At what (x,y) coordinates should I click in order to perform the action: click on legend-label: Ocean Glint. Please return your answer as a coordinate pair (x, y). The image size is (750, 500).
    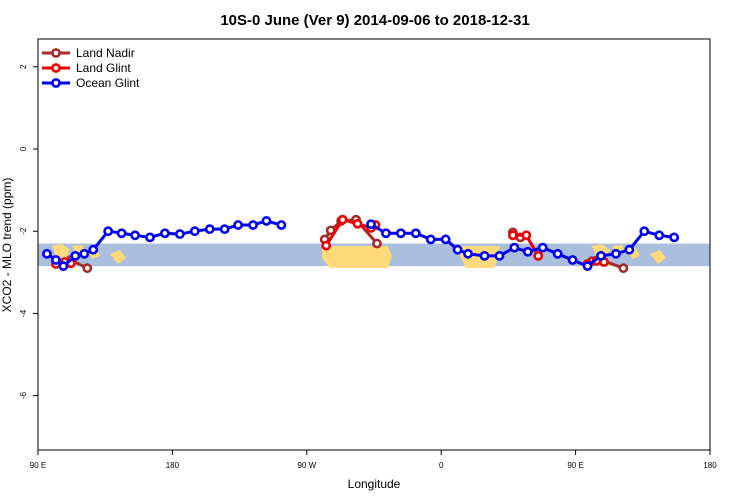
    Looking at the image, I should click on (108, 83).